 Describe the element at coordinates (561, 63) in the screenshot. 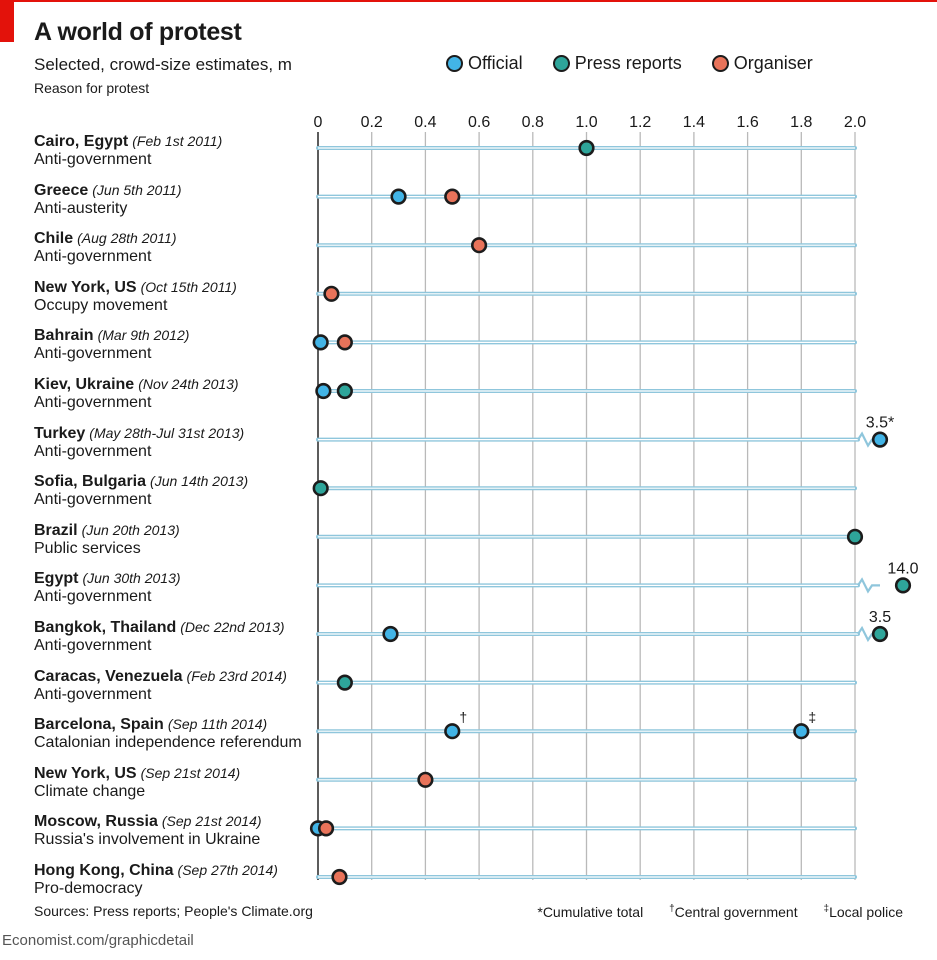

I see `legend-marker-press` at that location.